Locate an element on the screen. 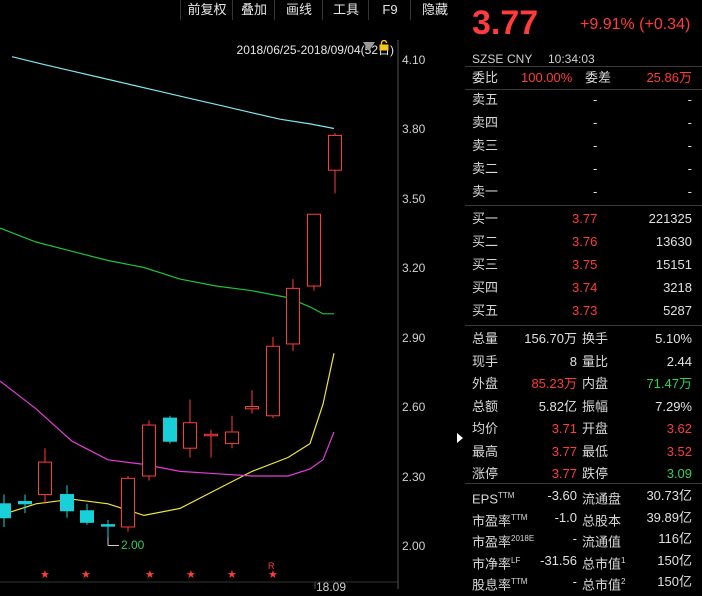 This screenshot has height=596, width=702. bid-volume: 221325 is located at coordinates (670, 218).